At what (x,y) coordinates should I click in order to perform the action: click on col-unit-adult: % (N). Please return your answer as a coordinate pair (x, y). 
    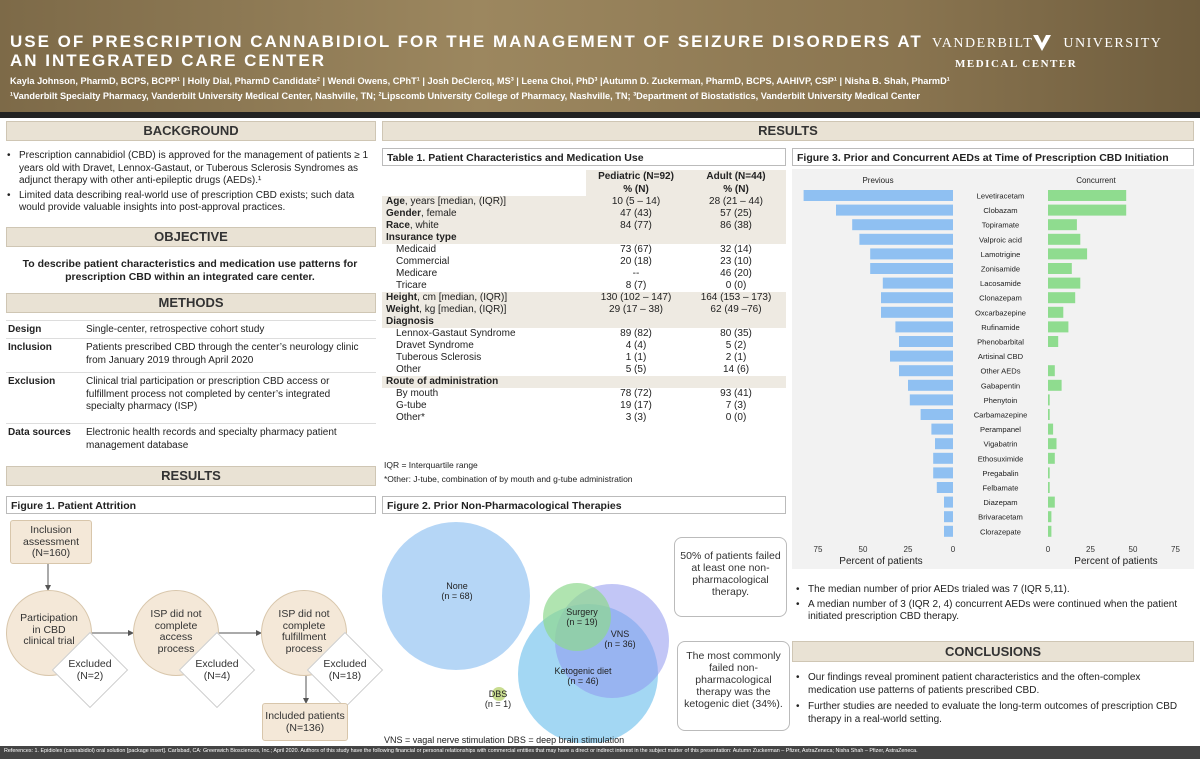
    Looking at the image, I should click on (736, 189).